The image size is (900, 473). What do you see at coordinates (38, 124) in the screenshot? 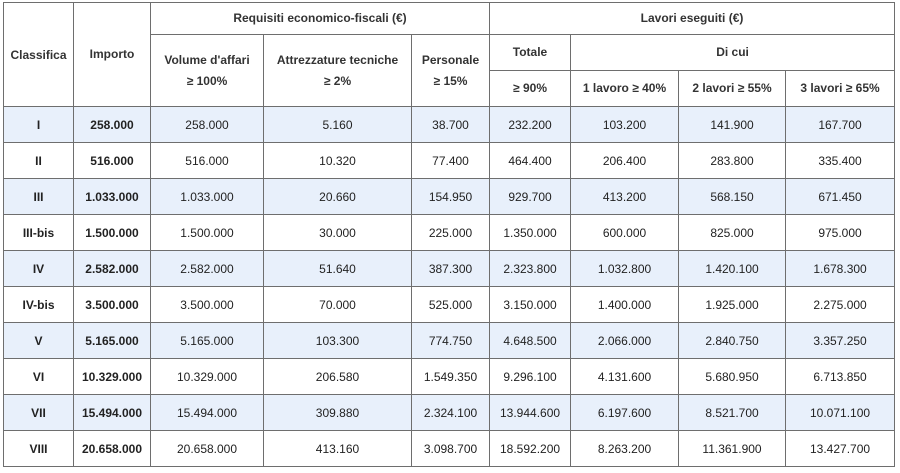
I see `cell-classifica: I` at bounding box center [38, 124].